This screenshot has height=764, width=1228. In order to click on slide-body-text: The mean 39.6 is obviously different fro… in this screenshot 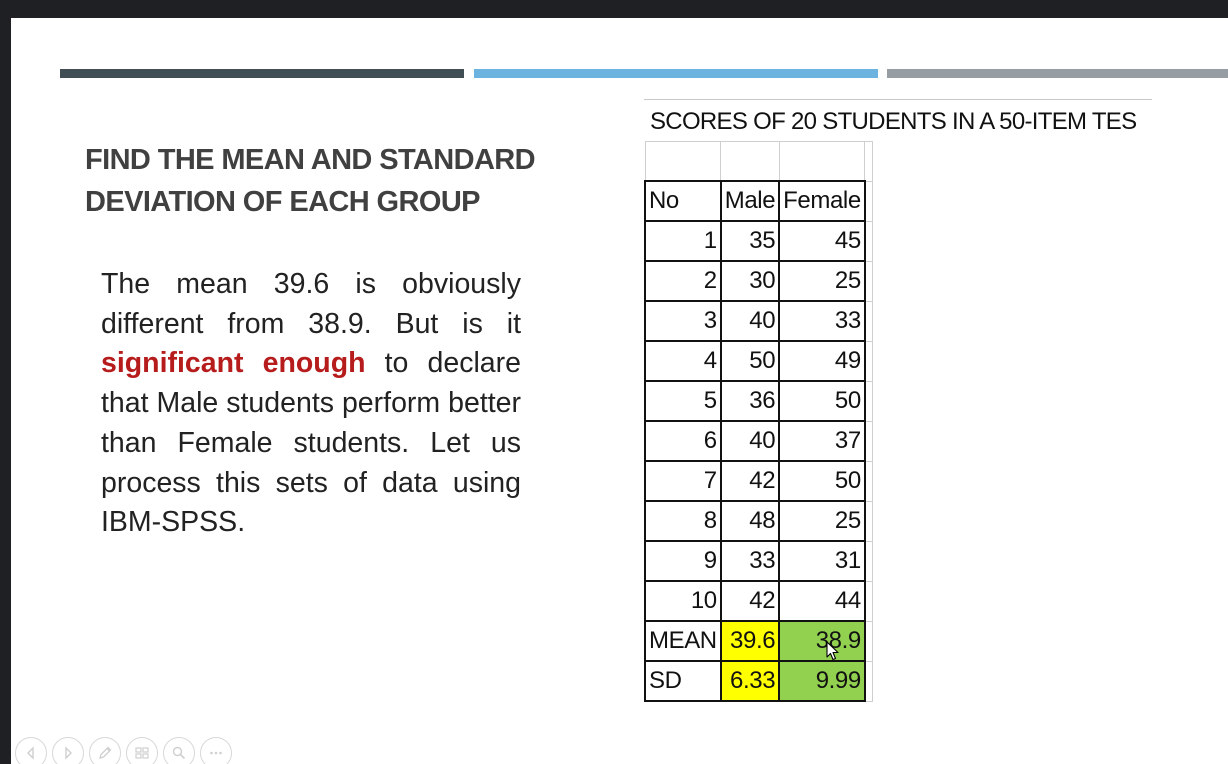, I will do `click(311, 404)`.